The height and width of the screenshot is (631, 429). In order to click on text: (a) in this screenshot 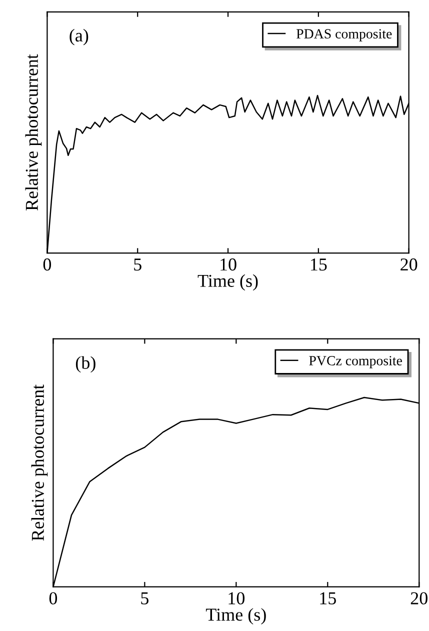, I will do `click(79, 37)`.